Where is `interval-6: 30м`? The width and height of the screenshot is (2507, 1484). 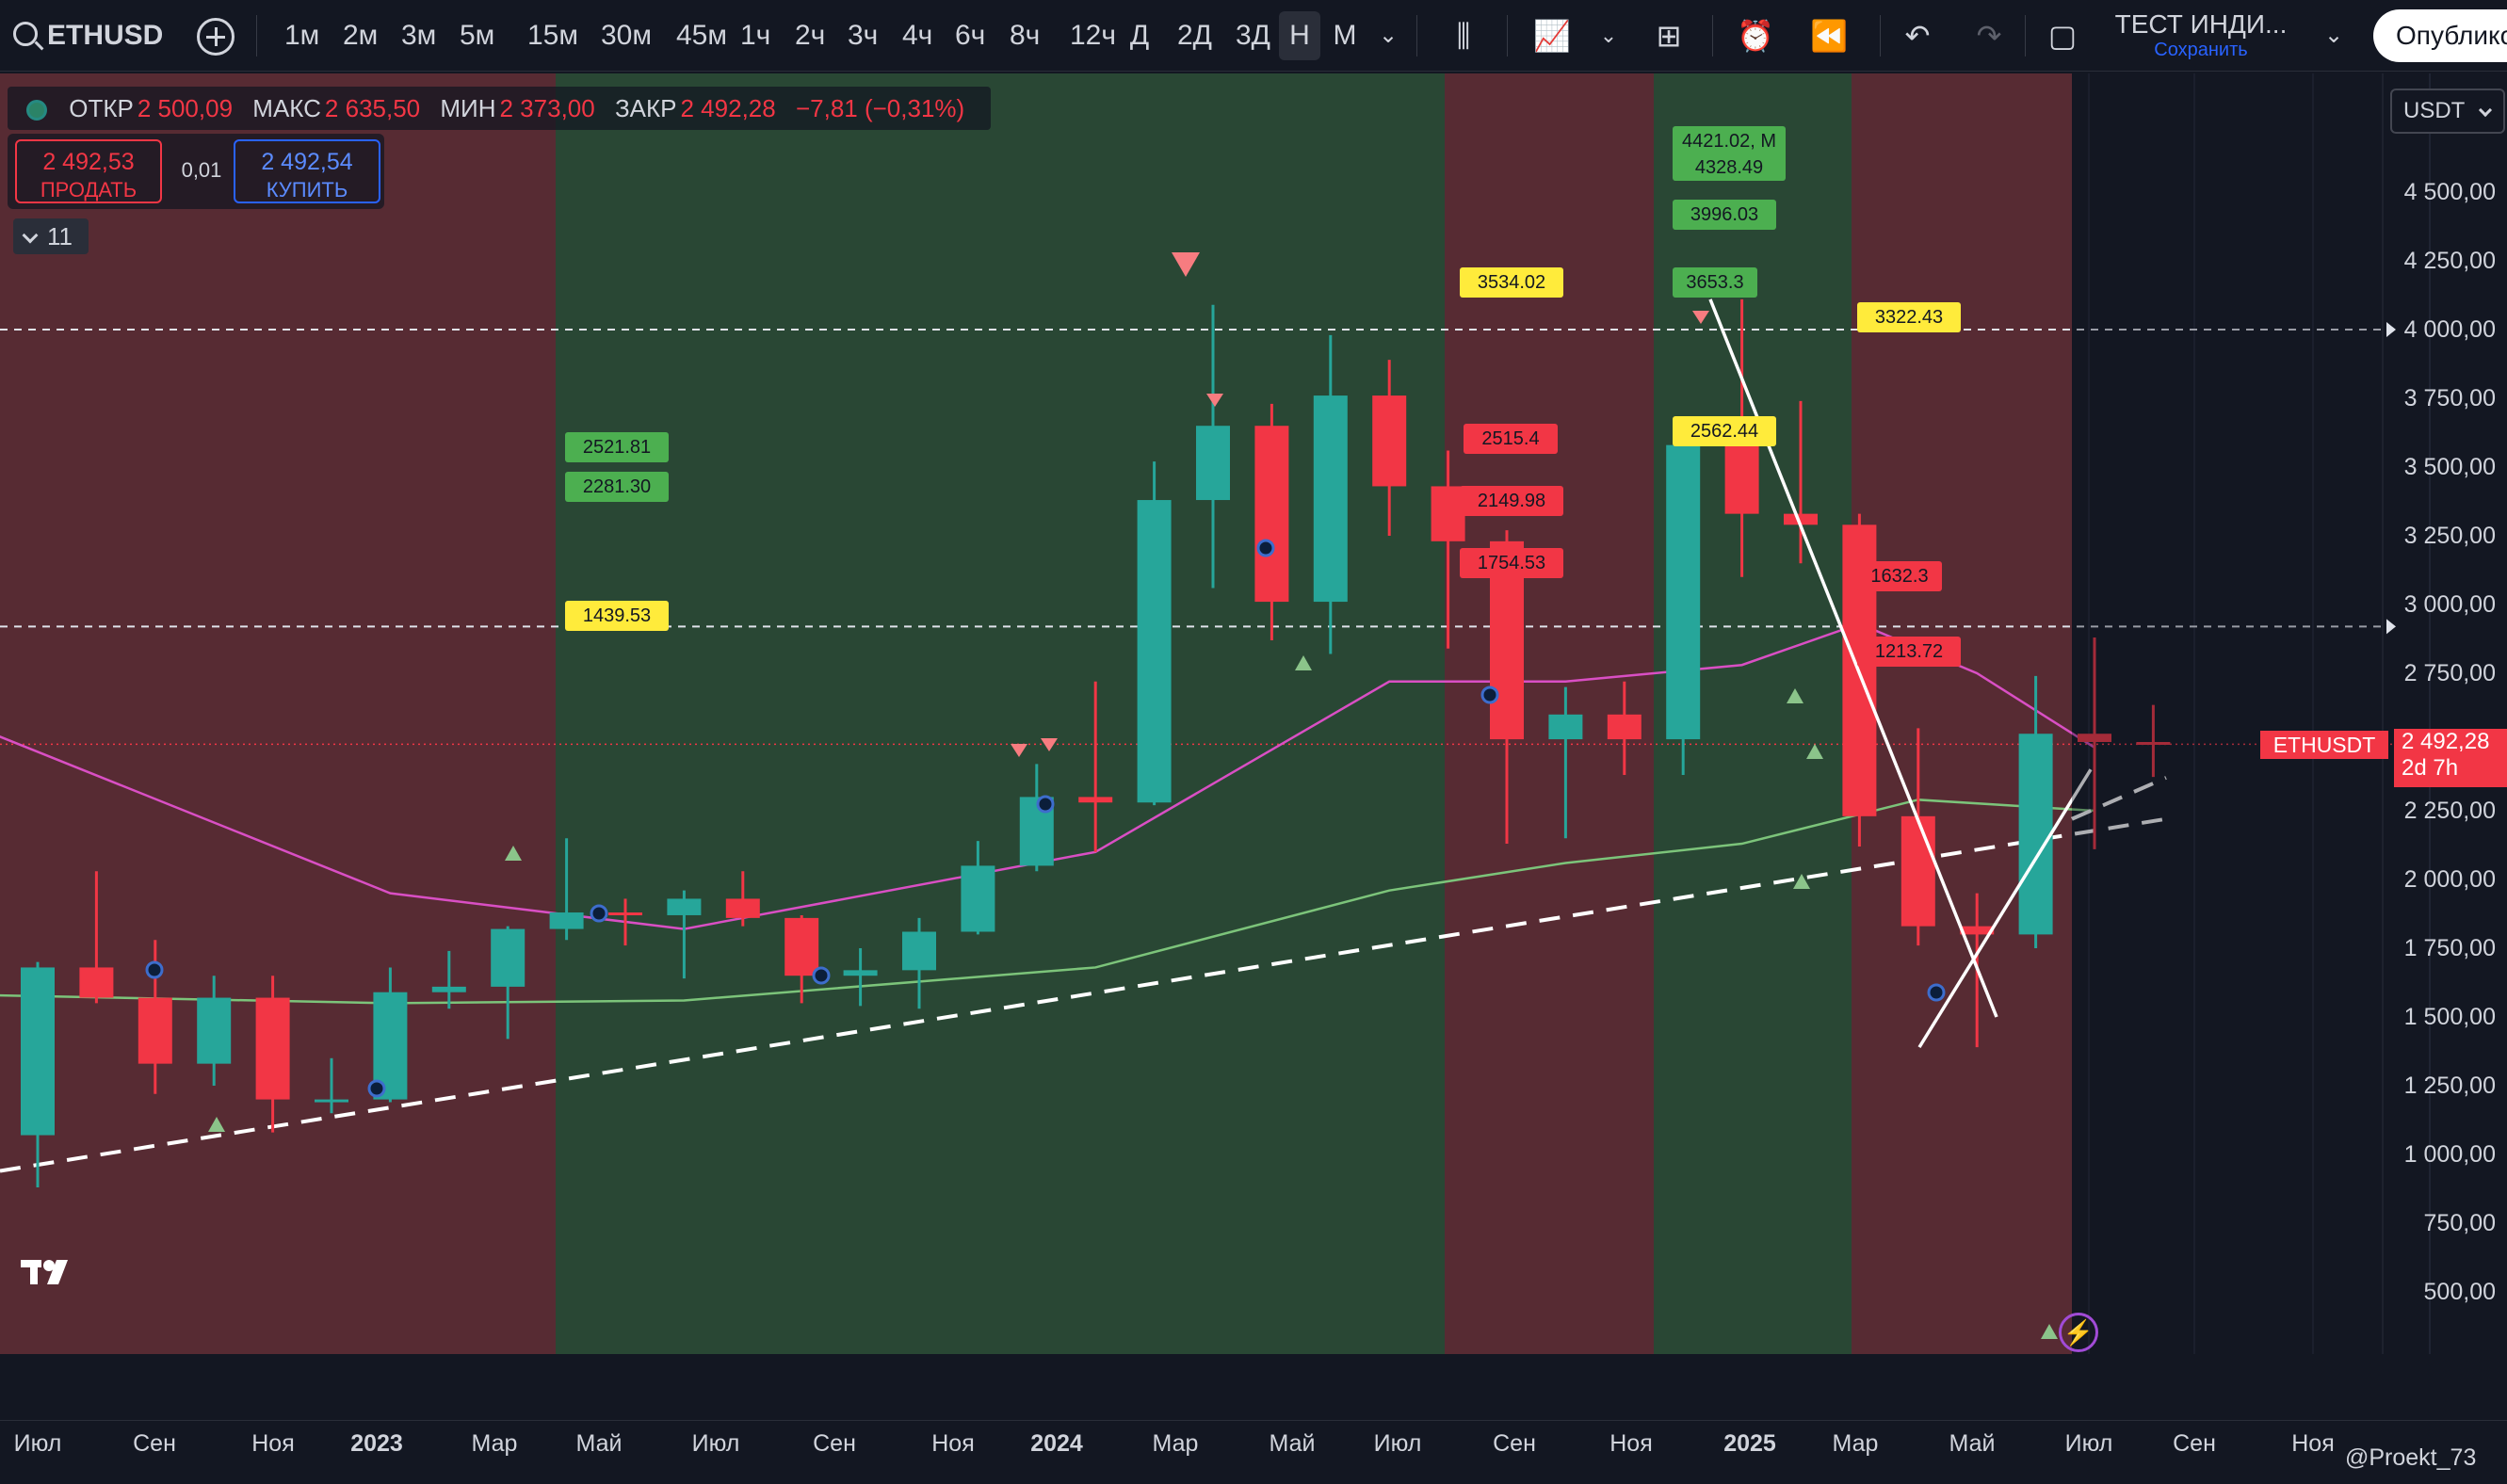
interval-6: 30м is located at coordinates (627, 36).